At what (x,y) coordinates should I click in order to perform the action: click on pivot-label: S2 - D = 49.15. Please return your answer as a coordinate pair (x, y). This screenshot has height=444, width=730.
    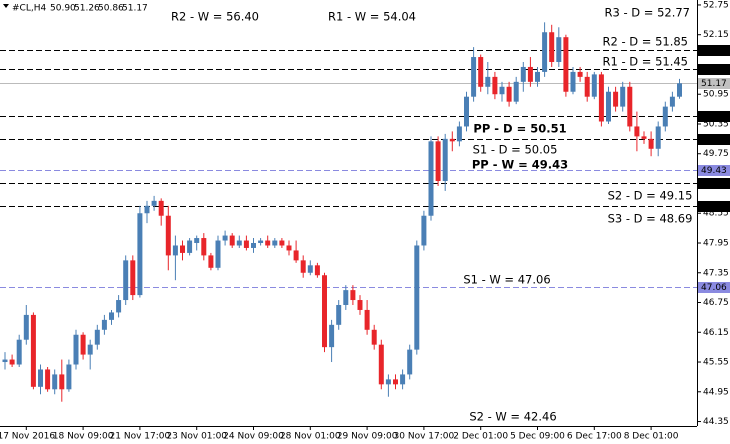
    Looking at the image, I should click on (650, 196).